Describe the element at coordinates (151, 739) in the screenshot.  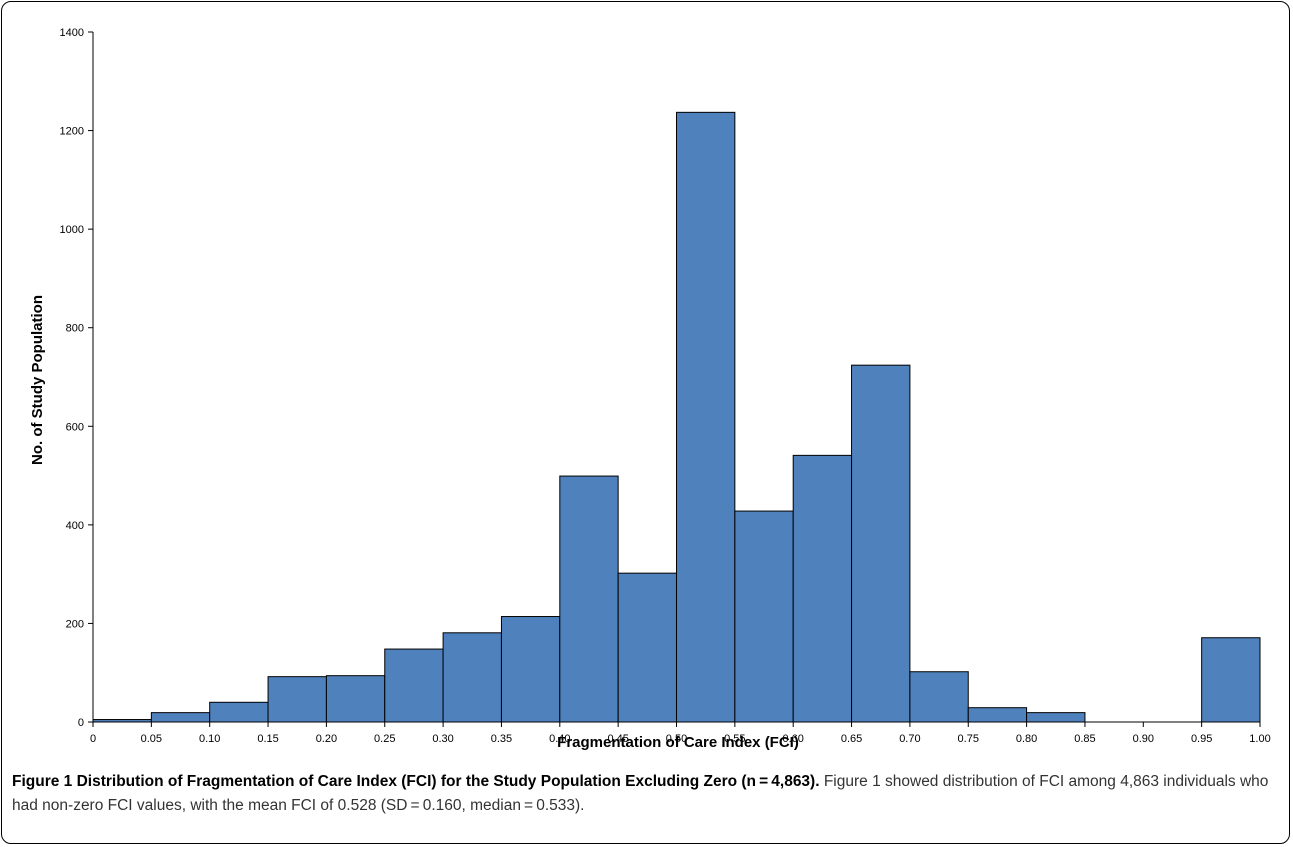
I see `x-tick-label: 0.05` at that location.